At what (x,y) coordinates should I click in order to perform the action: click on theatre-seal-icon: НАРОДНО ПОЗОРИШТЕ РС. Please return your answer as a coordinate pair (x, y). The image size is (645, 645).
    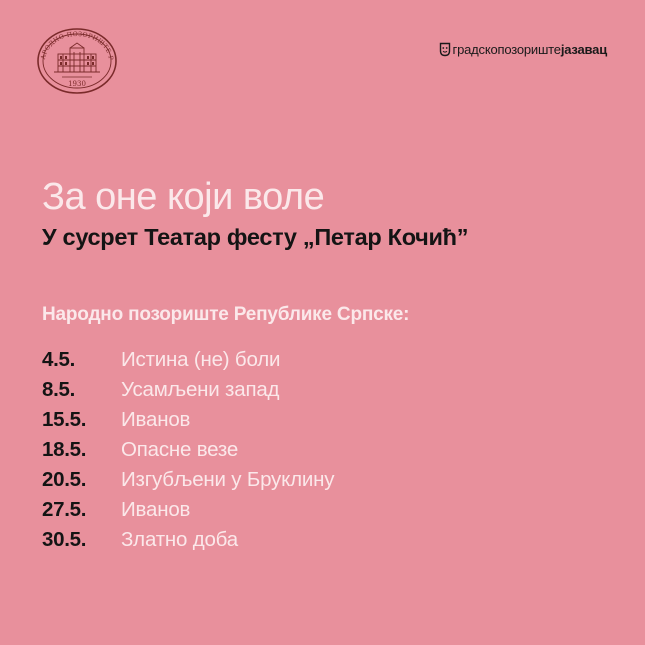
    Looking at the image, I should click on (77, 61).